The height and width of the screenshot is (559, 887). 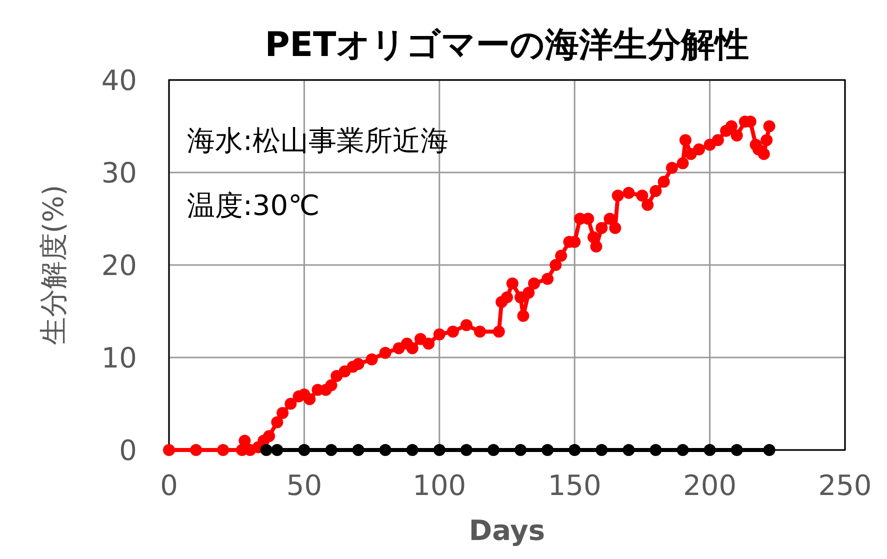 I want to click on x-tick-label: 150, so click(x=575, y=485).